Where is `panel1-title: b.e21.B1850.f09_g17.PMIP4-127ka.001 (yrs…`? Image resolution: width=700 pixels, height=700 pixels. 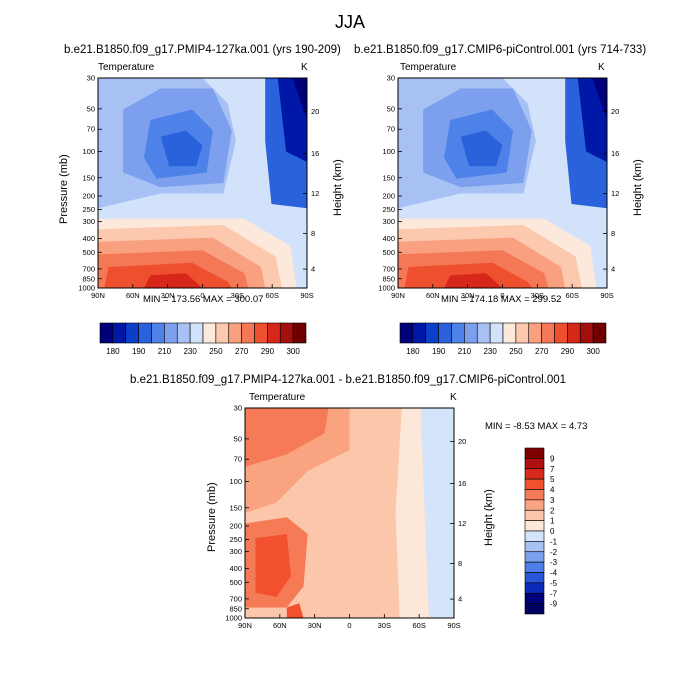
panel1-title: b.e21.B1850.f09_g17.PMIP4-127ka.001 (yrs… is located at coordinates (202, 50).